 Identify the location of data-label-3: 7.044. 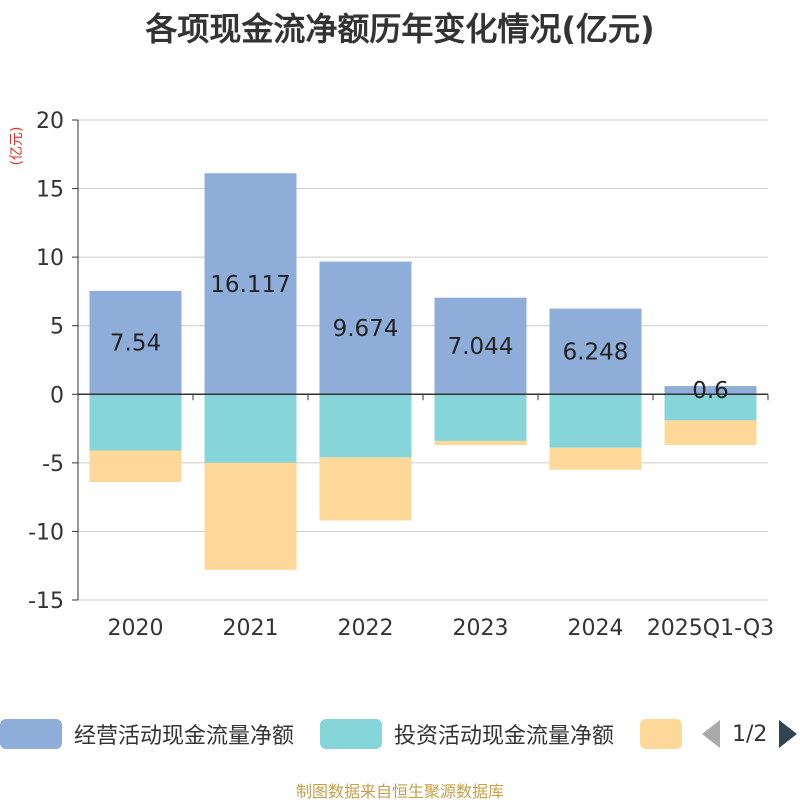
(481, 347).